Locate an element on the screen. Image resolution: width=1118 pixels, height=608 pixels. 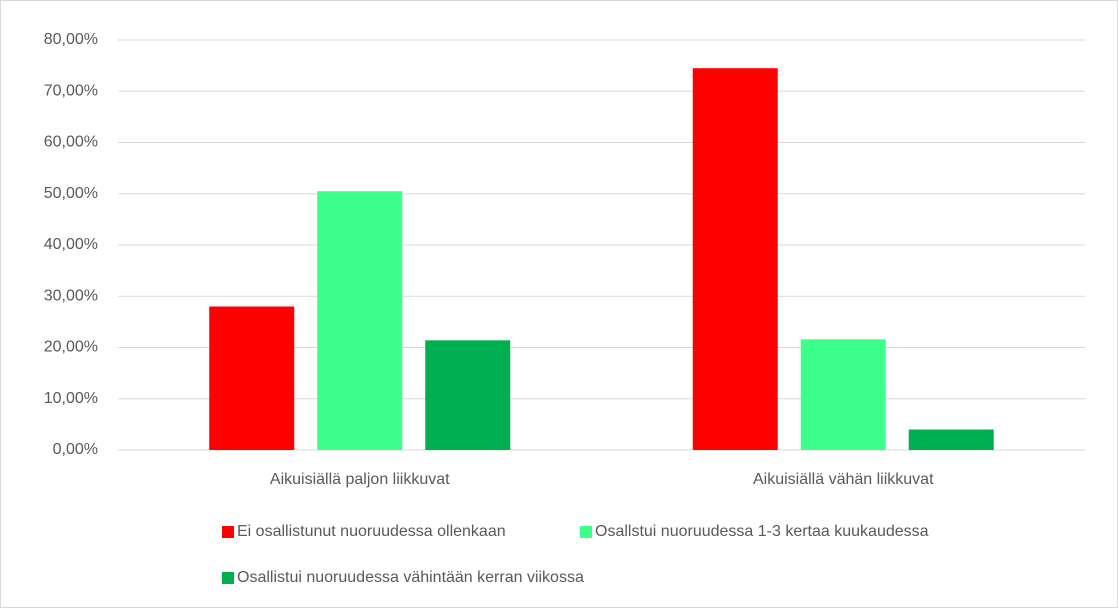
y-tick-label: 0,00% is located at coordinates (75, 449).